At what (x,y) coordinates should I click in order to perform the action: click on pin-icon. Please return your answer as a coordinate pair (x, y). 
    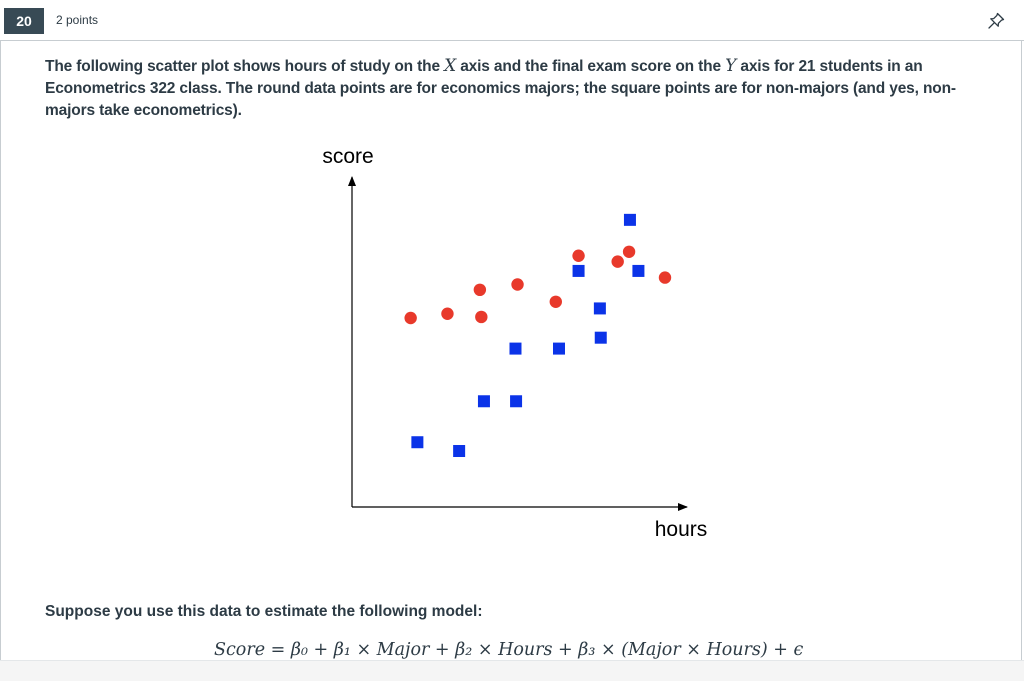
    Looking at the image, I should click on (996, 21).